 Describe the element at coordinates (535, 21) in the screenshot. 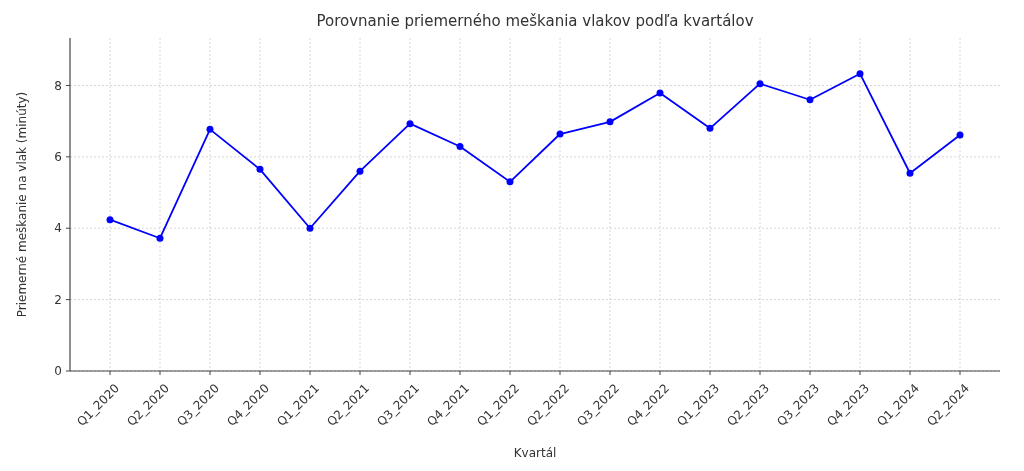

I see `chart-title: Porovnanie priemerného meškania vlakov podľa kvartálov` at that location.